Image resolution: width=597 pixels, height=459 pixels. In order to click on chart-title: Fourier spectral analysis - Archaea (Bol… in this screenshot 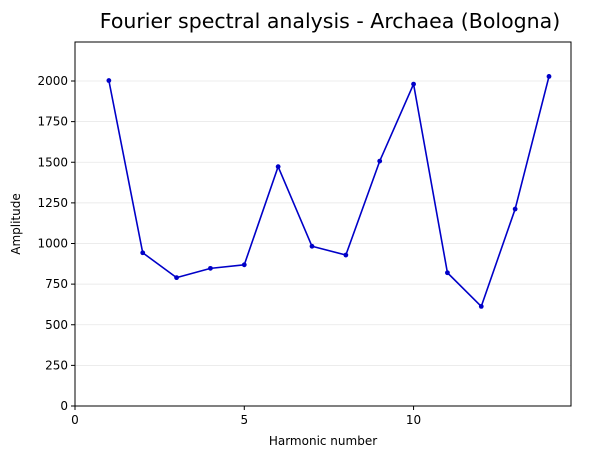, I will do `click(330, 21)`.